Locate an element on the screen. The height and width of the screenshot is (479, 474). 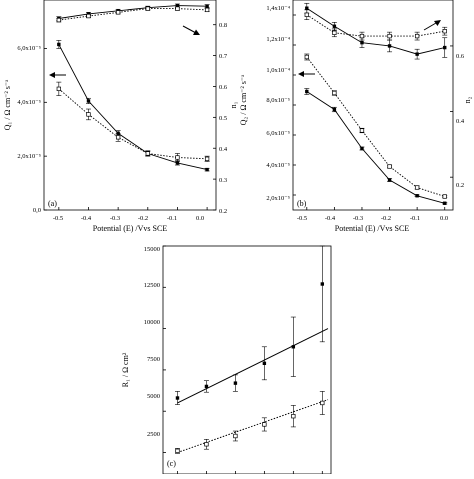
panel-c-left-tick: 15000 is located at coordinates (152, 249).